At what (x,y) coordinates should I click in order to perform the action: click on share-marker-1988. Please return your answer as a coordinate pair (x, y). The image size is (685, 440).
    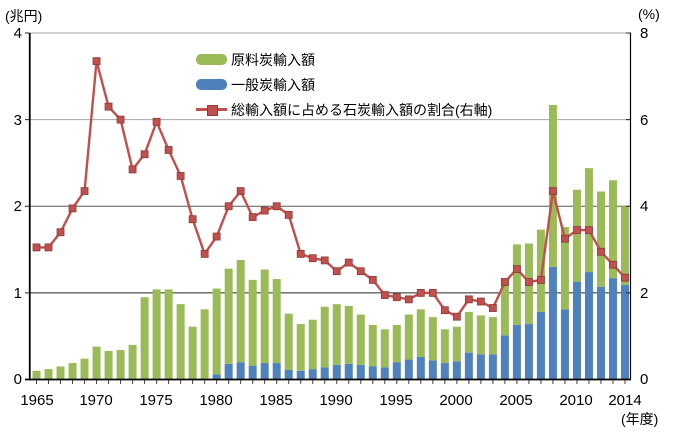
    Looking at the image, I should click on (312, 258).